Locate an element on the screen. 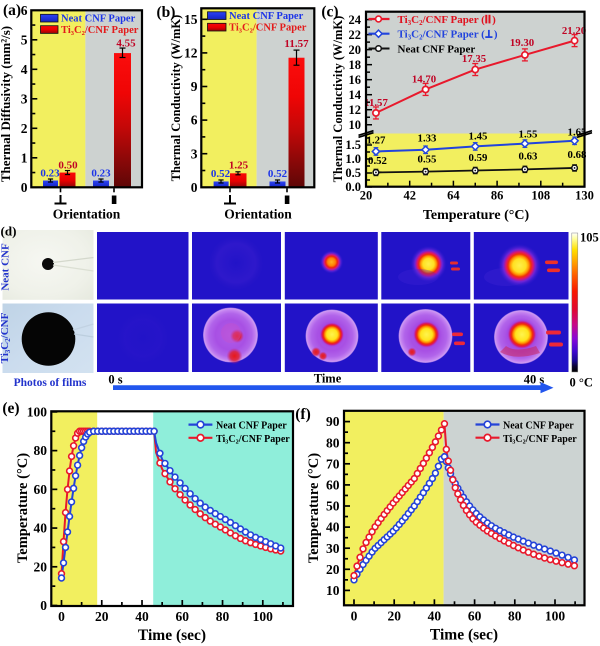 The width and height of the screenshot is (600, 646). svg-text: 18 is located at coordinates (355, 65).